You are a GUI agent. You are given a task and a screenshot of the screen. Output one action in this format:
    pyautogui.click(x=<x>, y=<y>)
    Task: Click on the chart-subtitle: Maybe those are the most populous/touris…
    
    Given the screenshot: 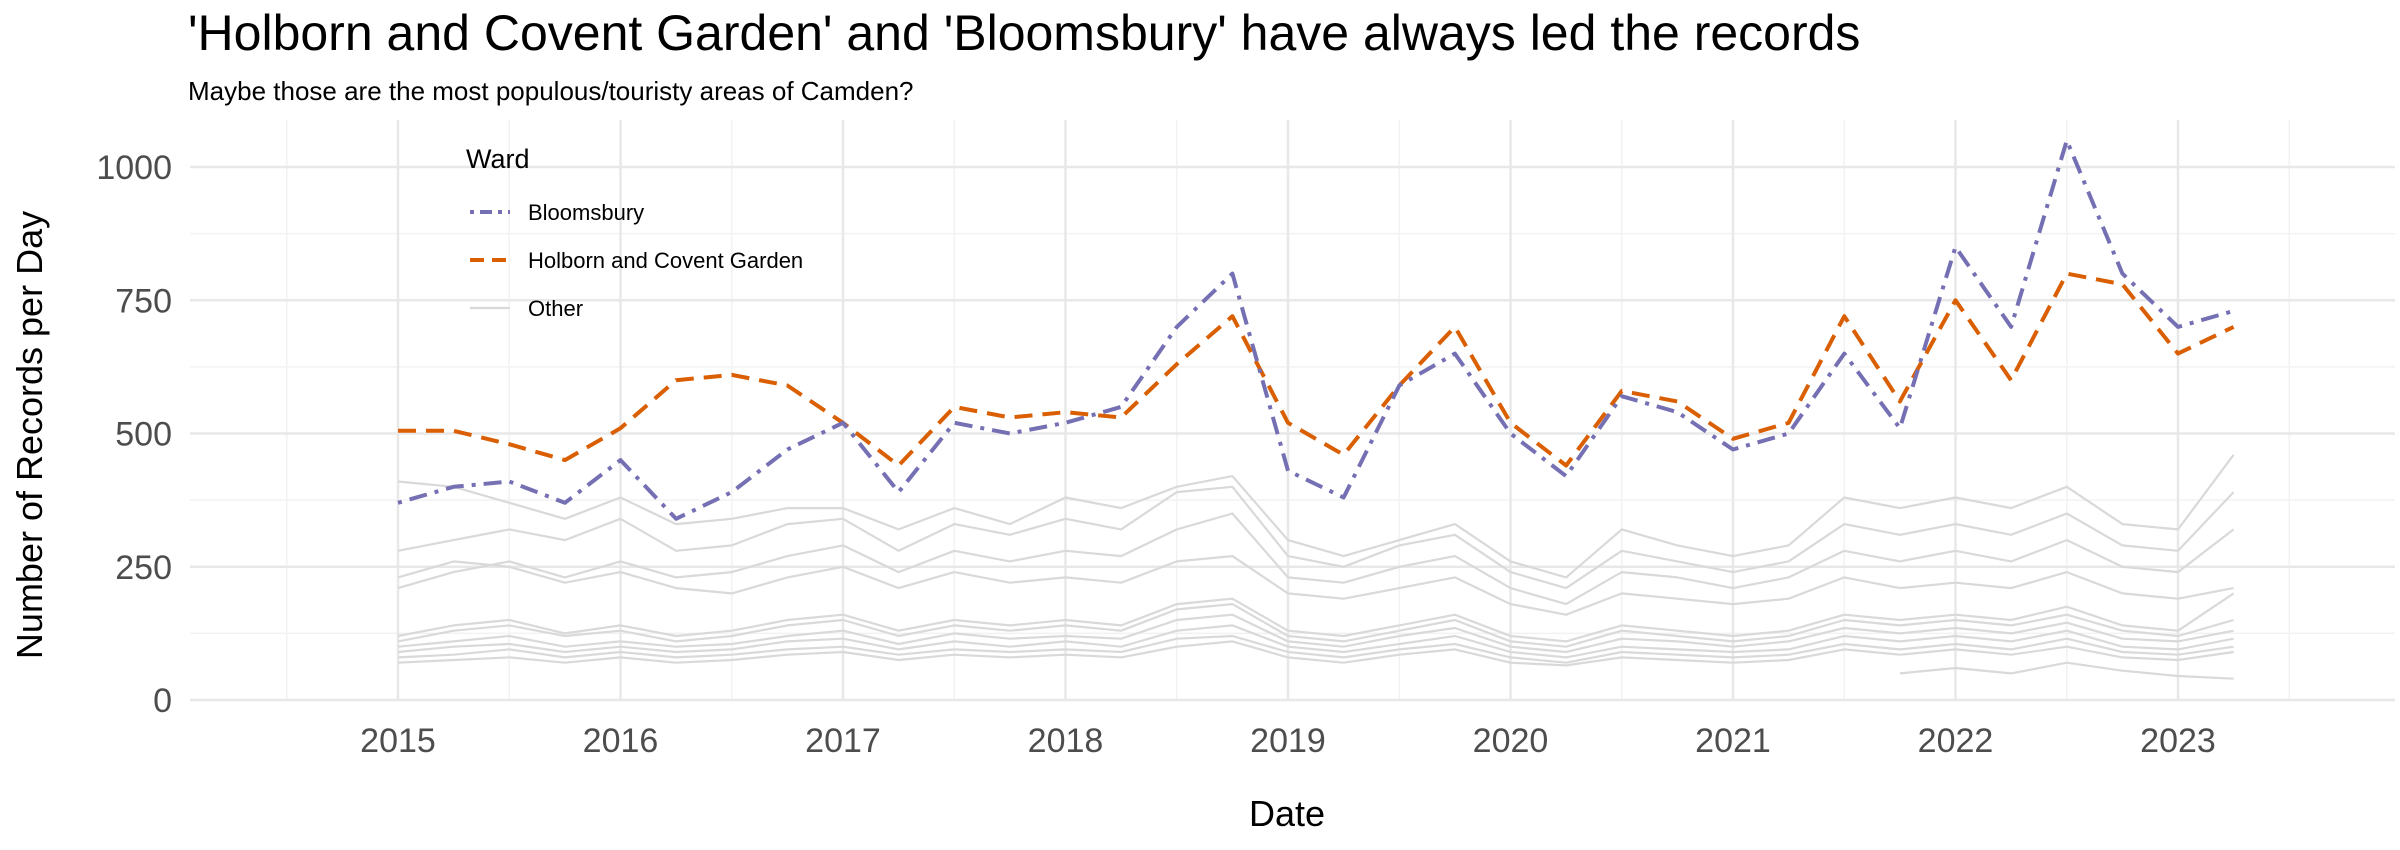 What is the action you would take?
    pyautogui.click(x=551, y=91)
    